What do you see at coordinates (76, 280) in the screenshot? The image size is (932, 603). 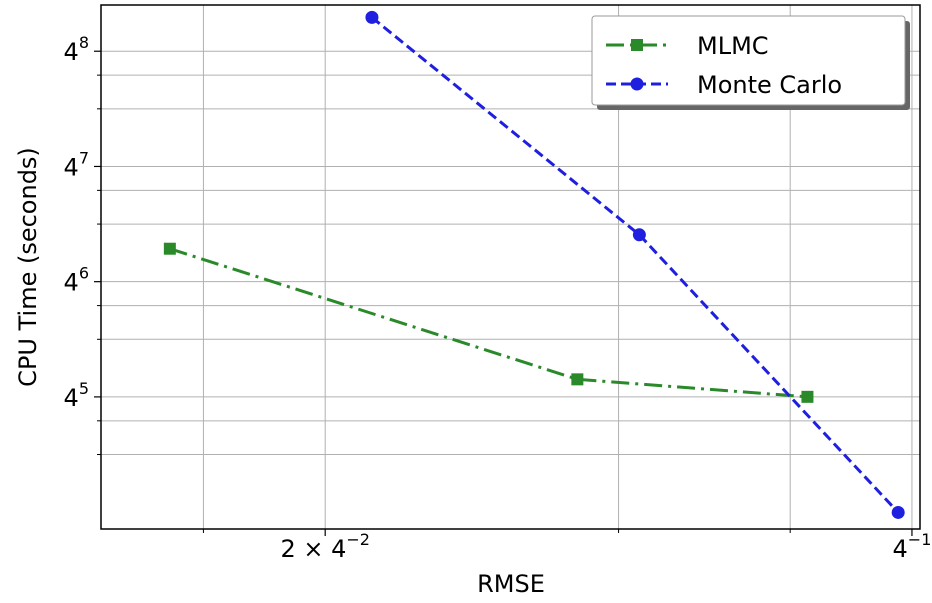 I see `y-tick-label: 46` at bounding box center [76, 280].